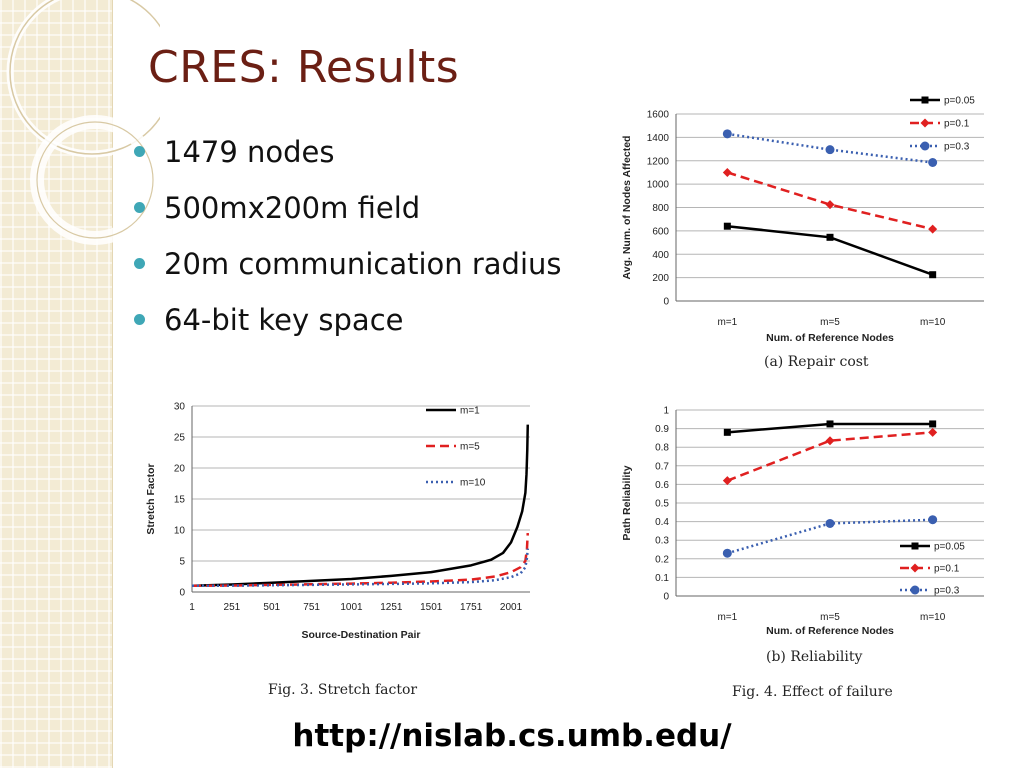 The width and height of the screenshot is (1024, 768). What do you see at coordinates (658, 115) in the screenshot?
I see `y-tick-label: 1600` at bounding box center [658, 115].